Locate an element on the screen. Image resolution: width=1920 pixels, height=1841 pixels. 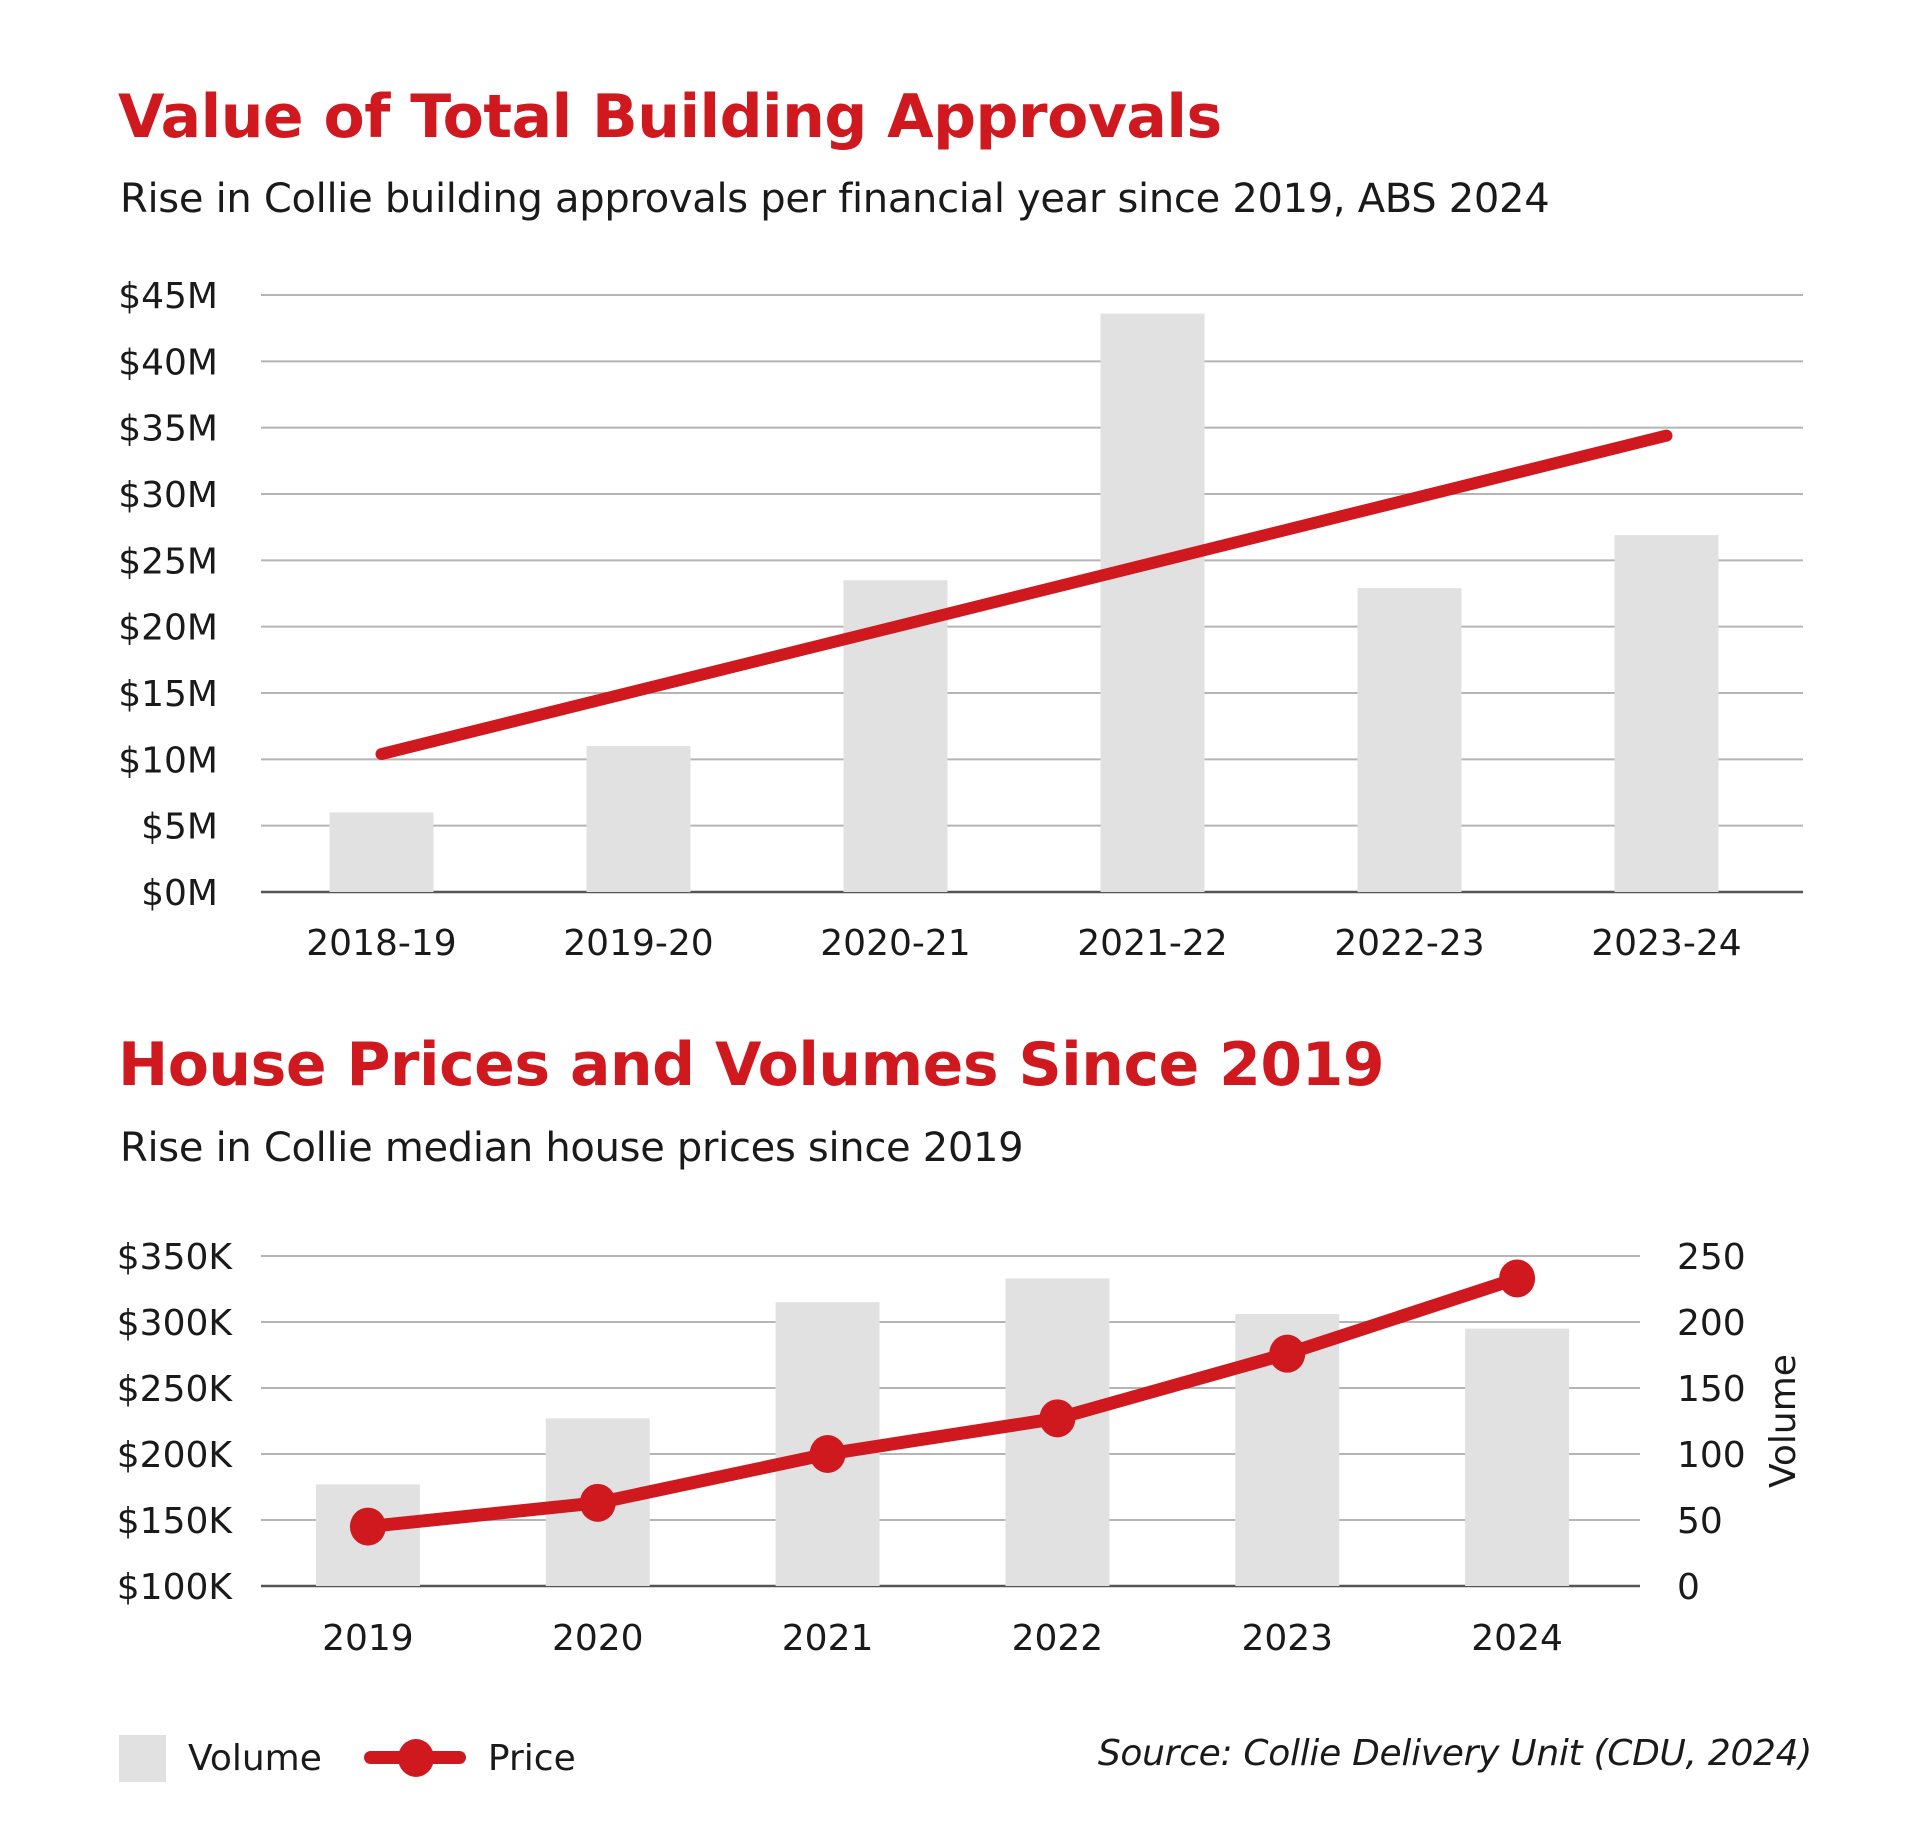
y-tick-label: $15M is located at coordinates (168, 694).